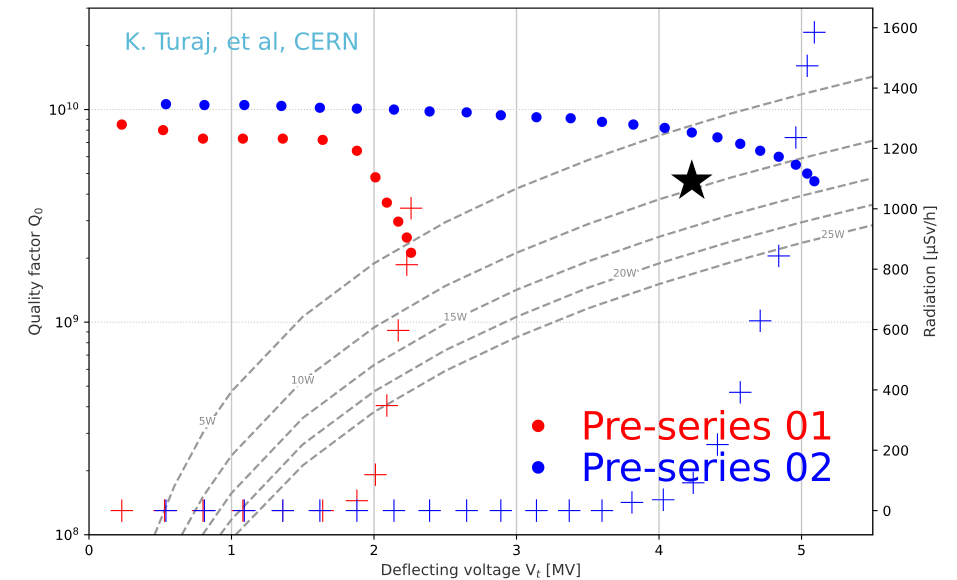 This screenshot has width=957, height=580. Describe the element at coordinates (900, 209) in the screenshot. I see `y2-tick-label: 1000` at that location.